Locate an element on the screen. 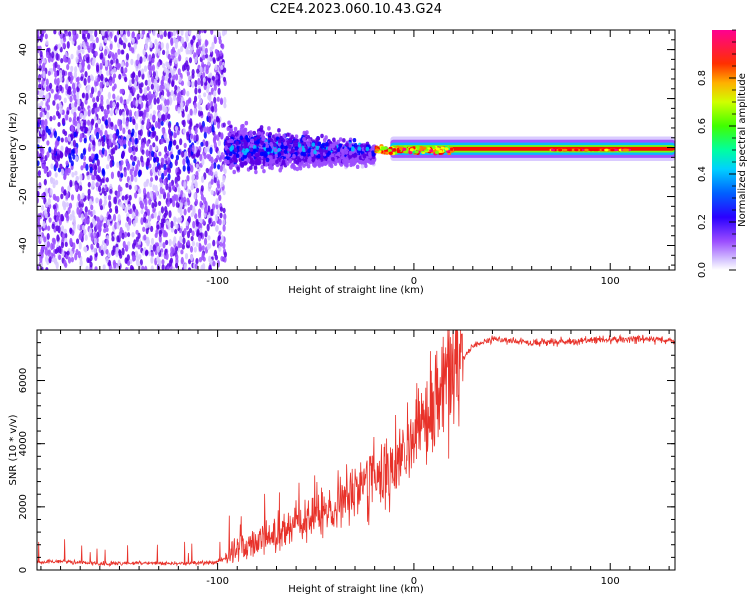  x-tick-label: 0 is located at coordinates (414, 281).